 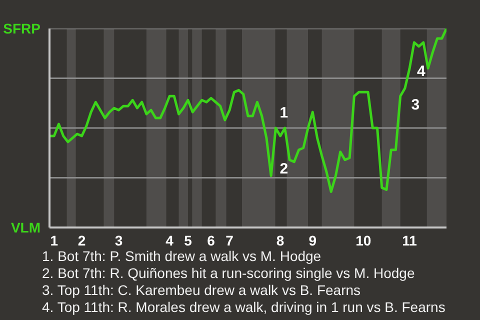 What do you see at coordinates (421, 71) in the screenshot?
I see `annotation: 4` at bounding box center [421, 71].